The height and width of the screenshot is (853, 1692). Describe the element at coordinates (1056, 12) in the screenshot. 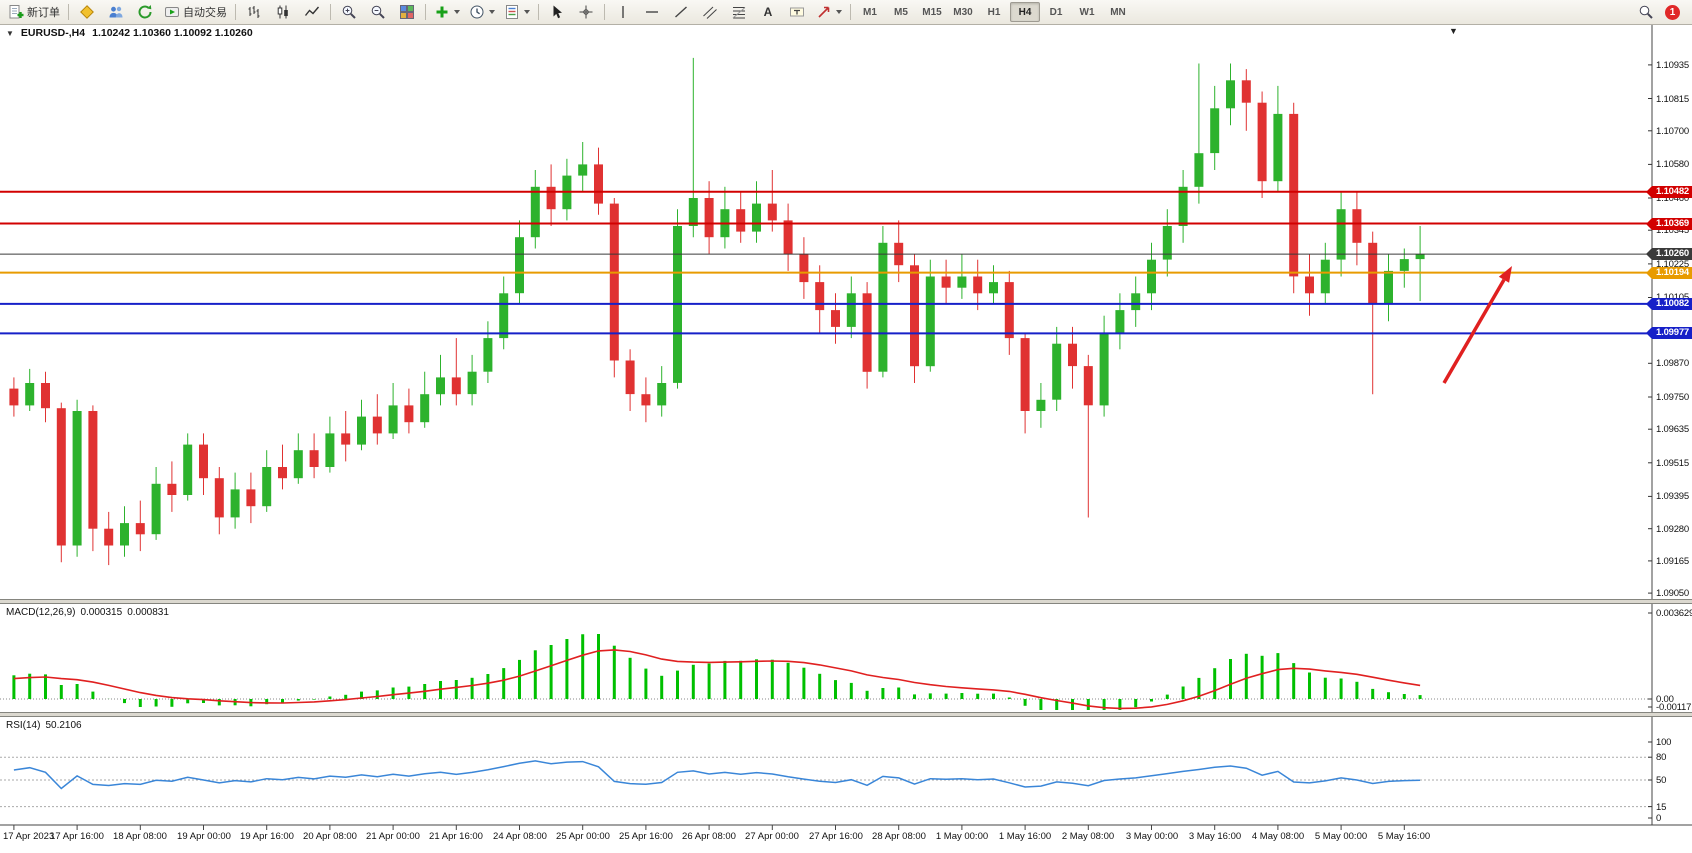

I see `tab-timeframe-d1: D1` at that location.